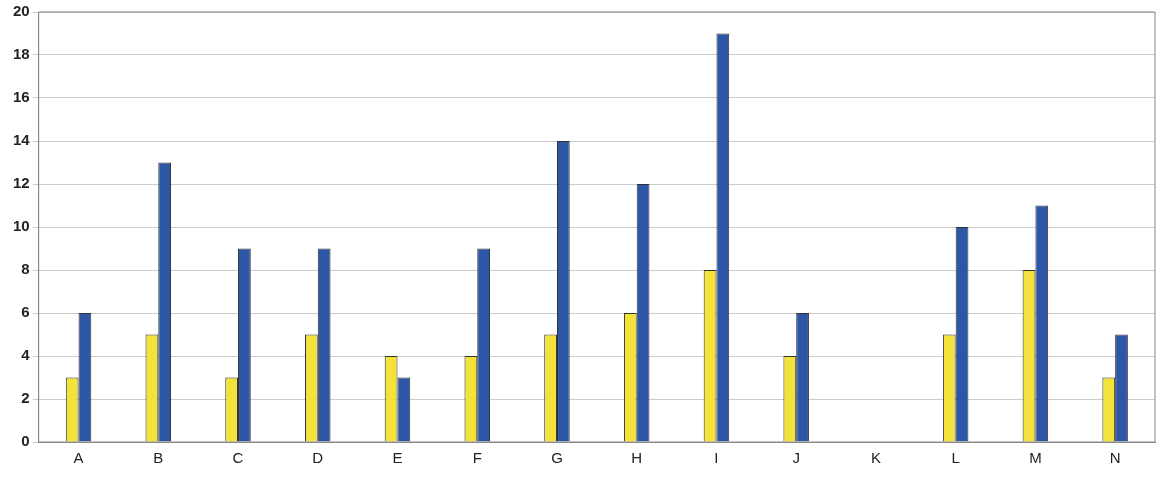 The height and width of the screenshot is (482, 1175). Describe the element at coordinates (397, 458) in the screenshot. I see `x-tick-label: E` at that location.